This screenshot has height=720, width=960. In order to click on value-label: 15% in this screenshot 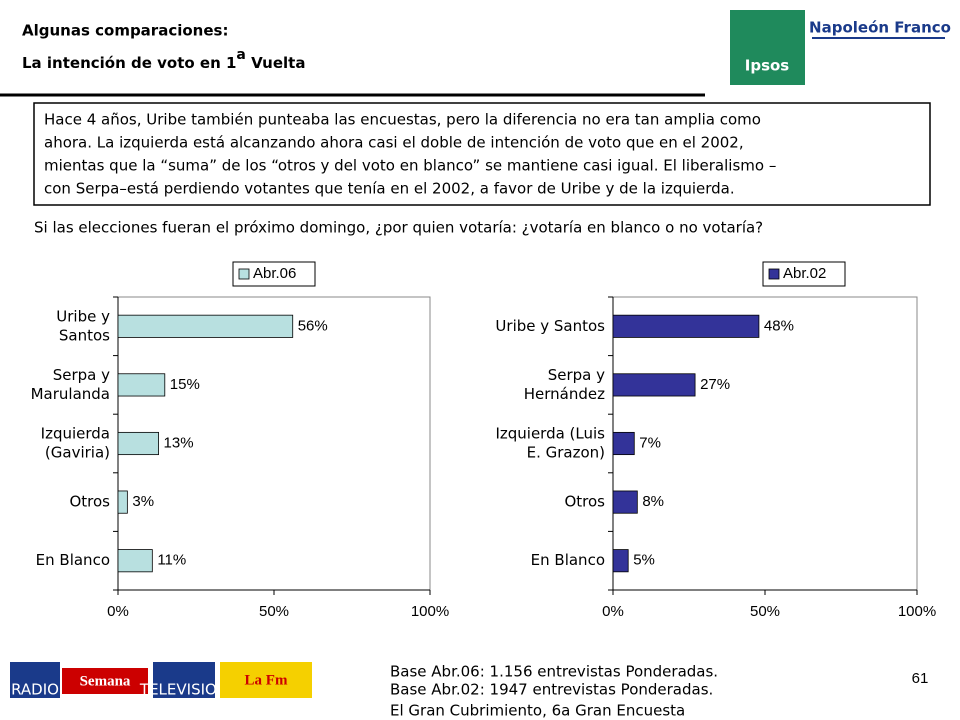, I will do `click(185, 384)`.